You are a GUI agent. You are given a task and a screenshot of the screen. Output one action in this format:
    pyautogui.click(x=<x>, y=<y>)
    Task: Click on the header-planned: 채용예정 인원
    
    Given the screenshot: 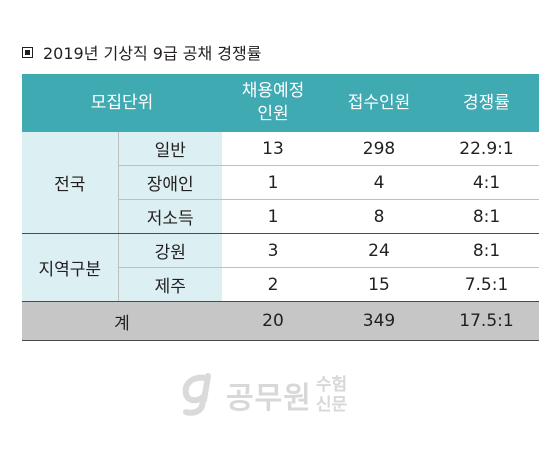 What is the action you would take?
    pyautogui.click(x=273, y=103)
    